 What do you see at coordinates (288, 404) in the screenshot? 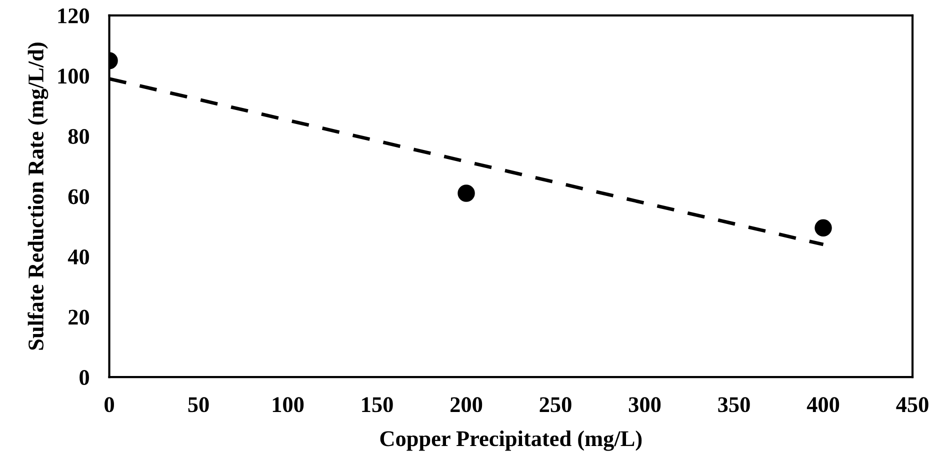
I see `x-tick-label: 100` at bounding box center [288, 404].